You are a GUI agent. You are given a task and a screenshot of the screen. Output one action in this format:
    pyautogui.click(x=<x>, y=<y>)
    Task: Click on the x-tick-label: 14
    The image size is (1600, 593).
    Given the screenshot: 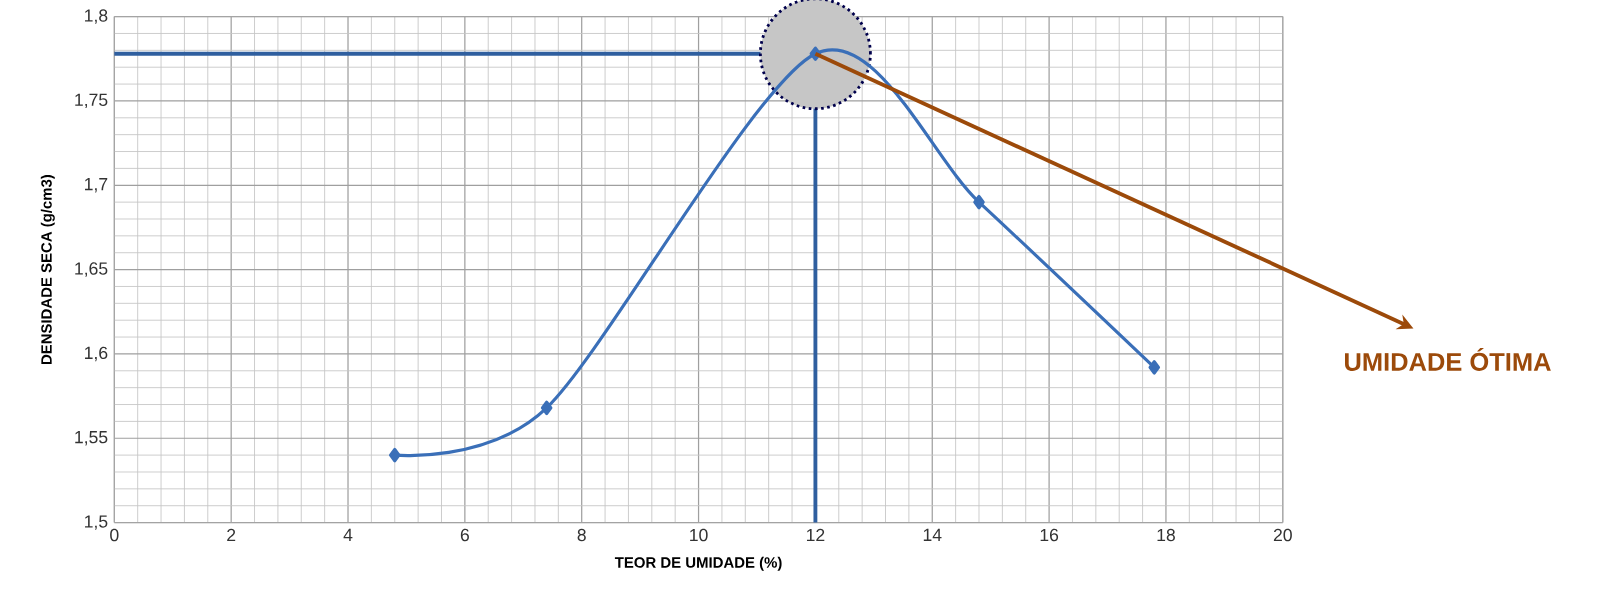 What is the action you would take?
    pyautogui.click(x=932, y=534)
    